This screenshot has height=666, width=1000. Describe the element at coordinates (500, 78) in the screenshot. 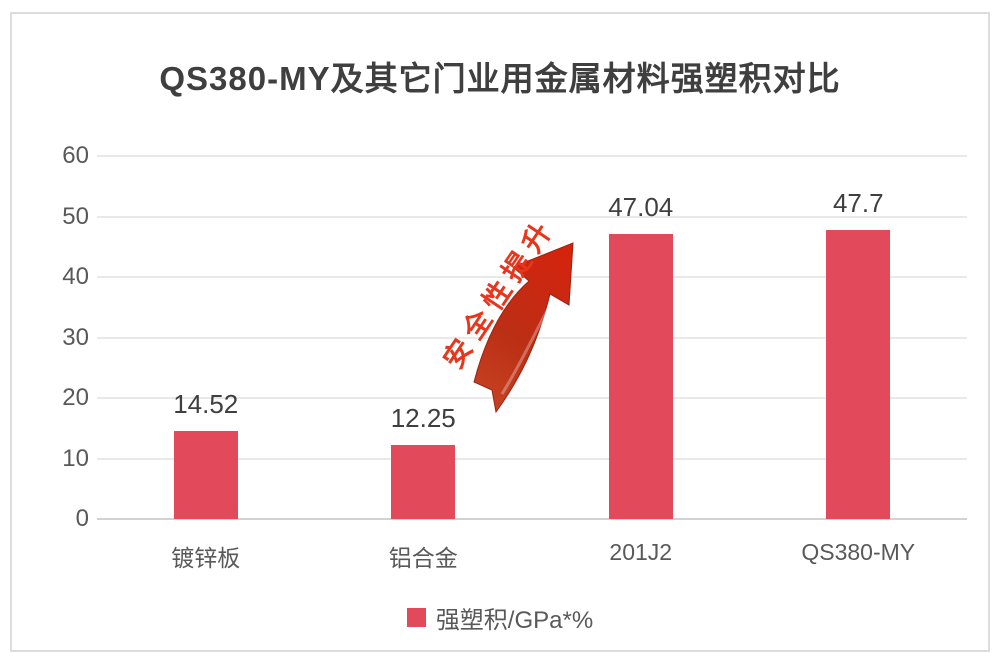

I see `chart-title: QS380-MY及其它门业用金属材料强塑积对比` at that location.